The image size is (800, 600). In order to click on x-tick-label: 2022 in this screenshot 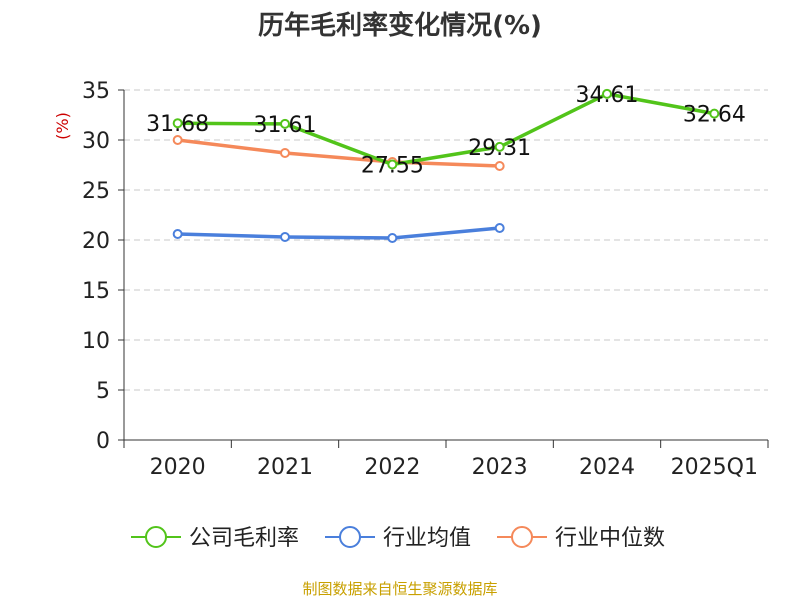, I will do `click(392, 467)`.